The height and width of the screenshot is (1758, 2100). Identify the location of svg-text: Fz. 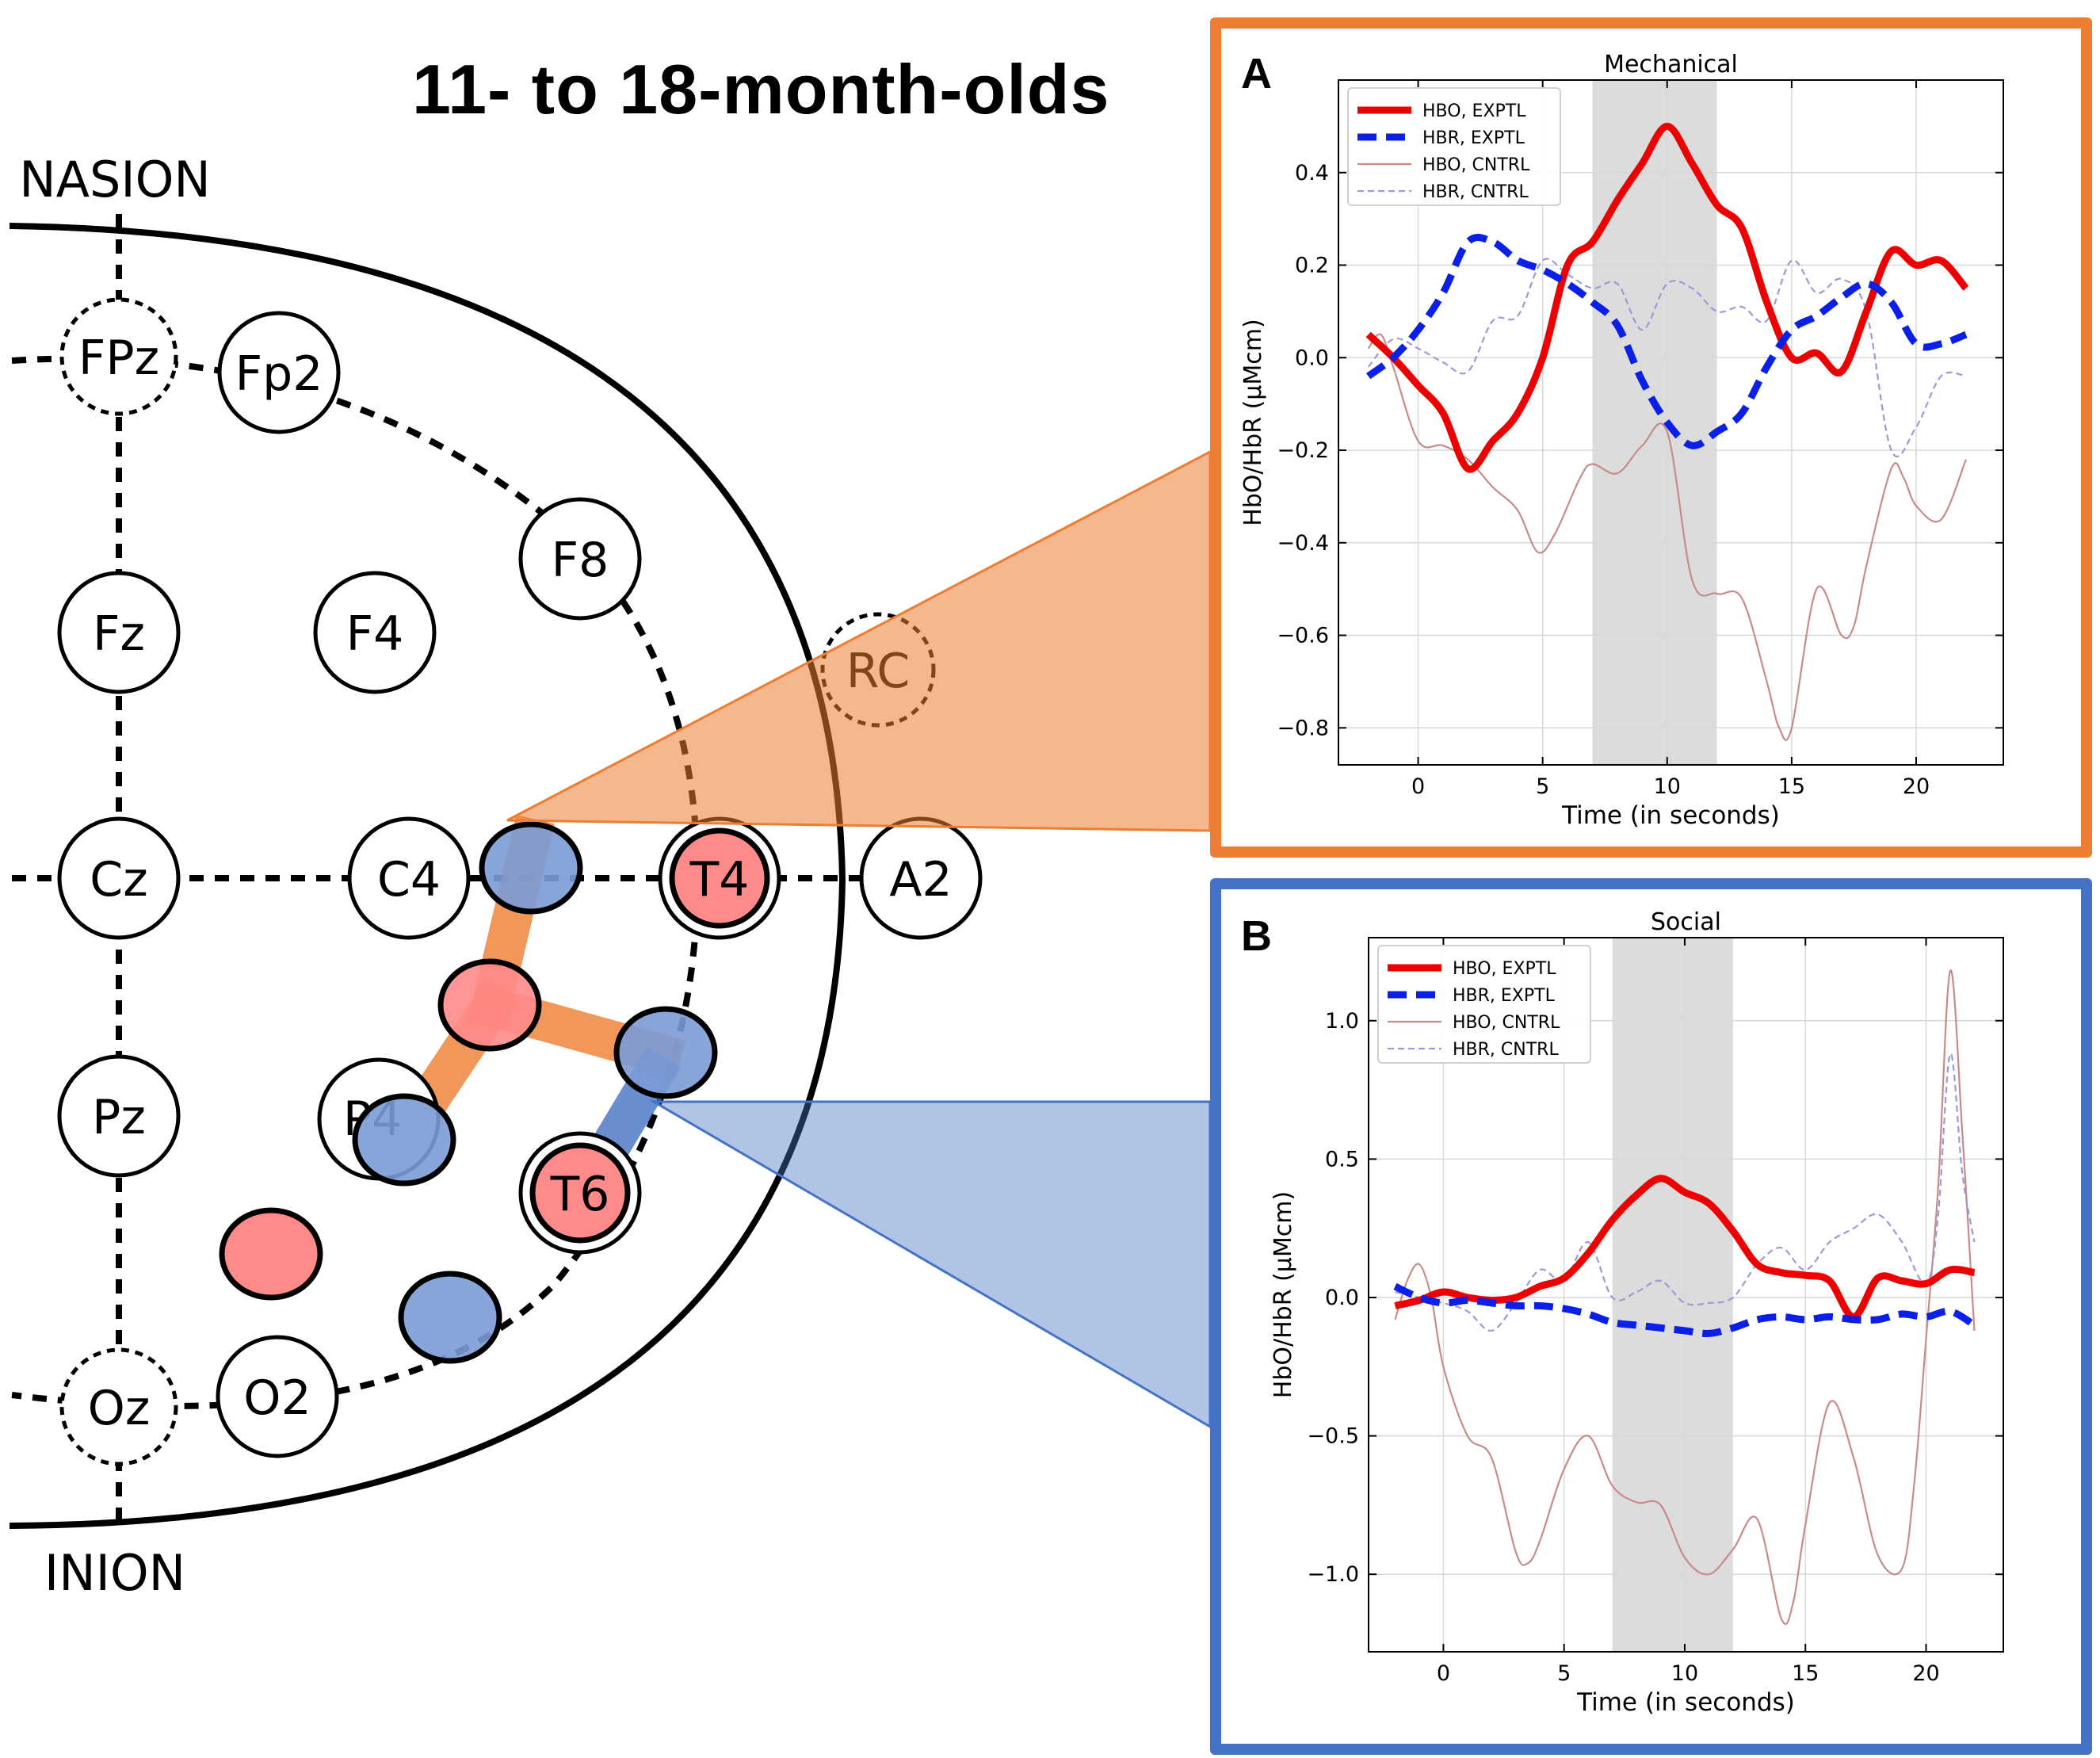
(119, 634).